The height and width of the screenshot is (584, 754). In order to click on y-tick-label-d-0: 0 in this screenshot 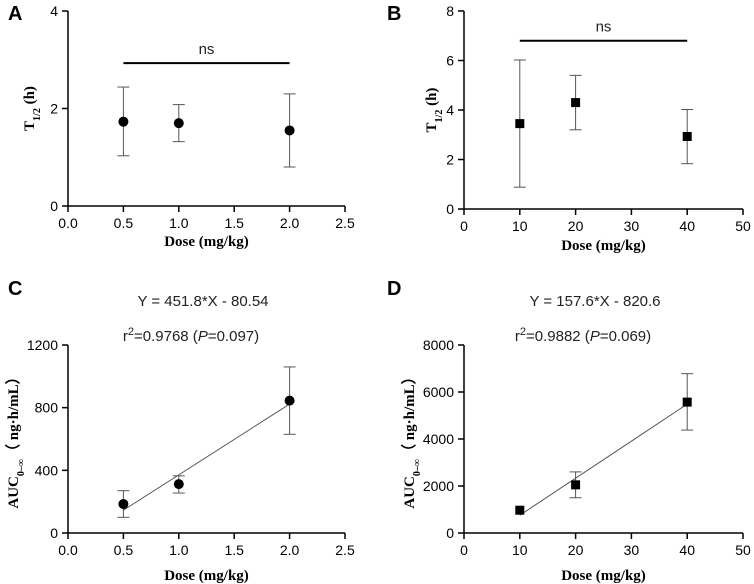, I will do `click(450, 533)`.